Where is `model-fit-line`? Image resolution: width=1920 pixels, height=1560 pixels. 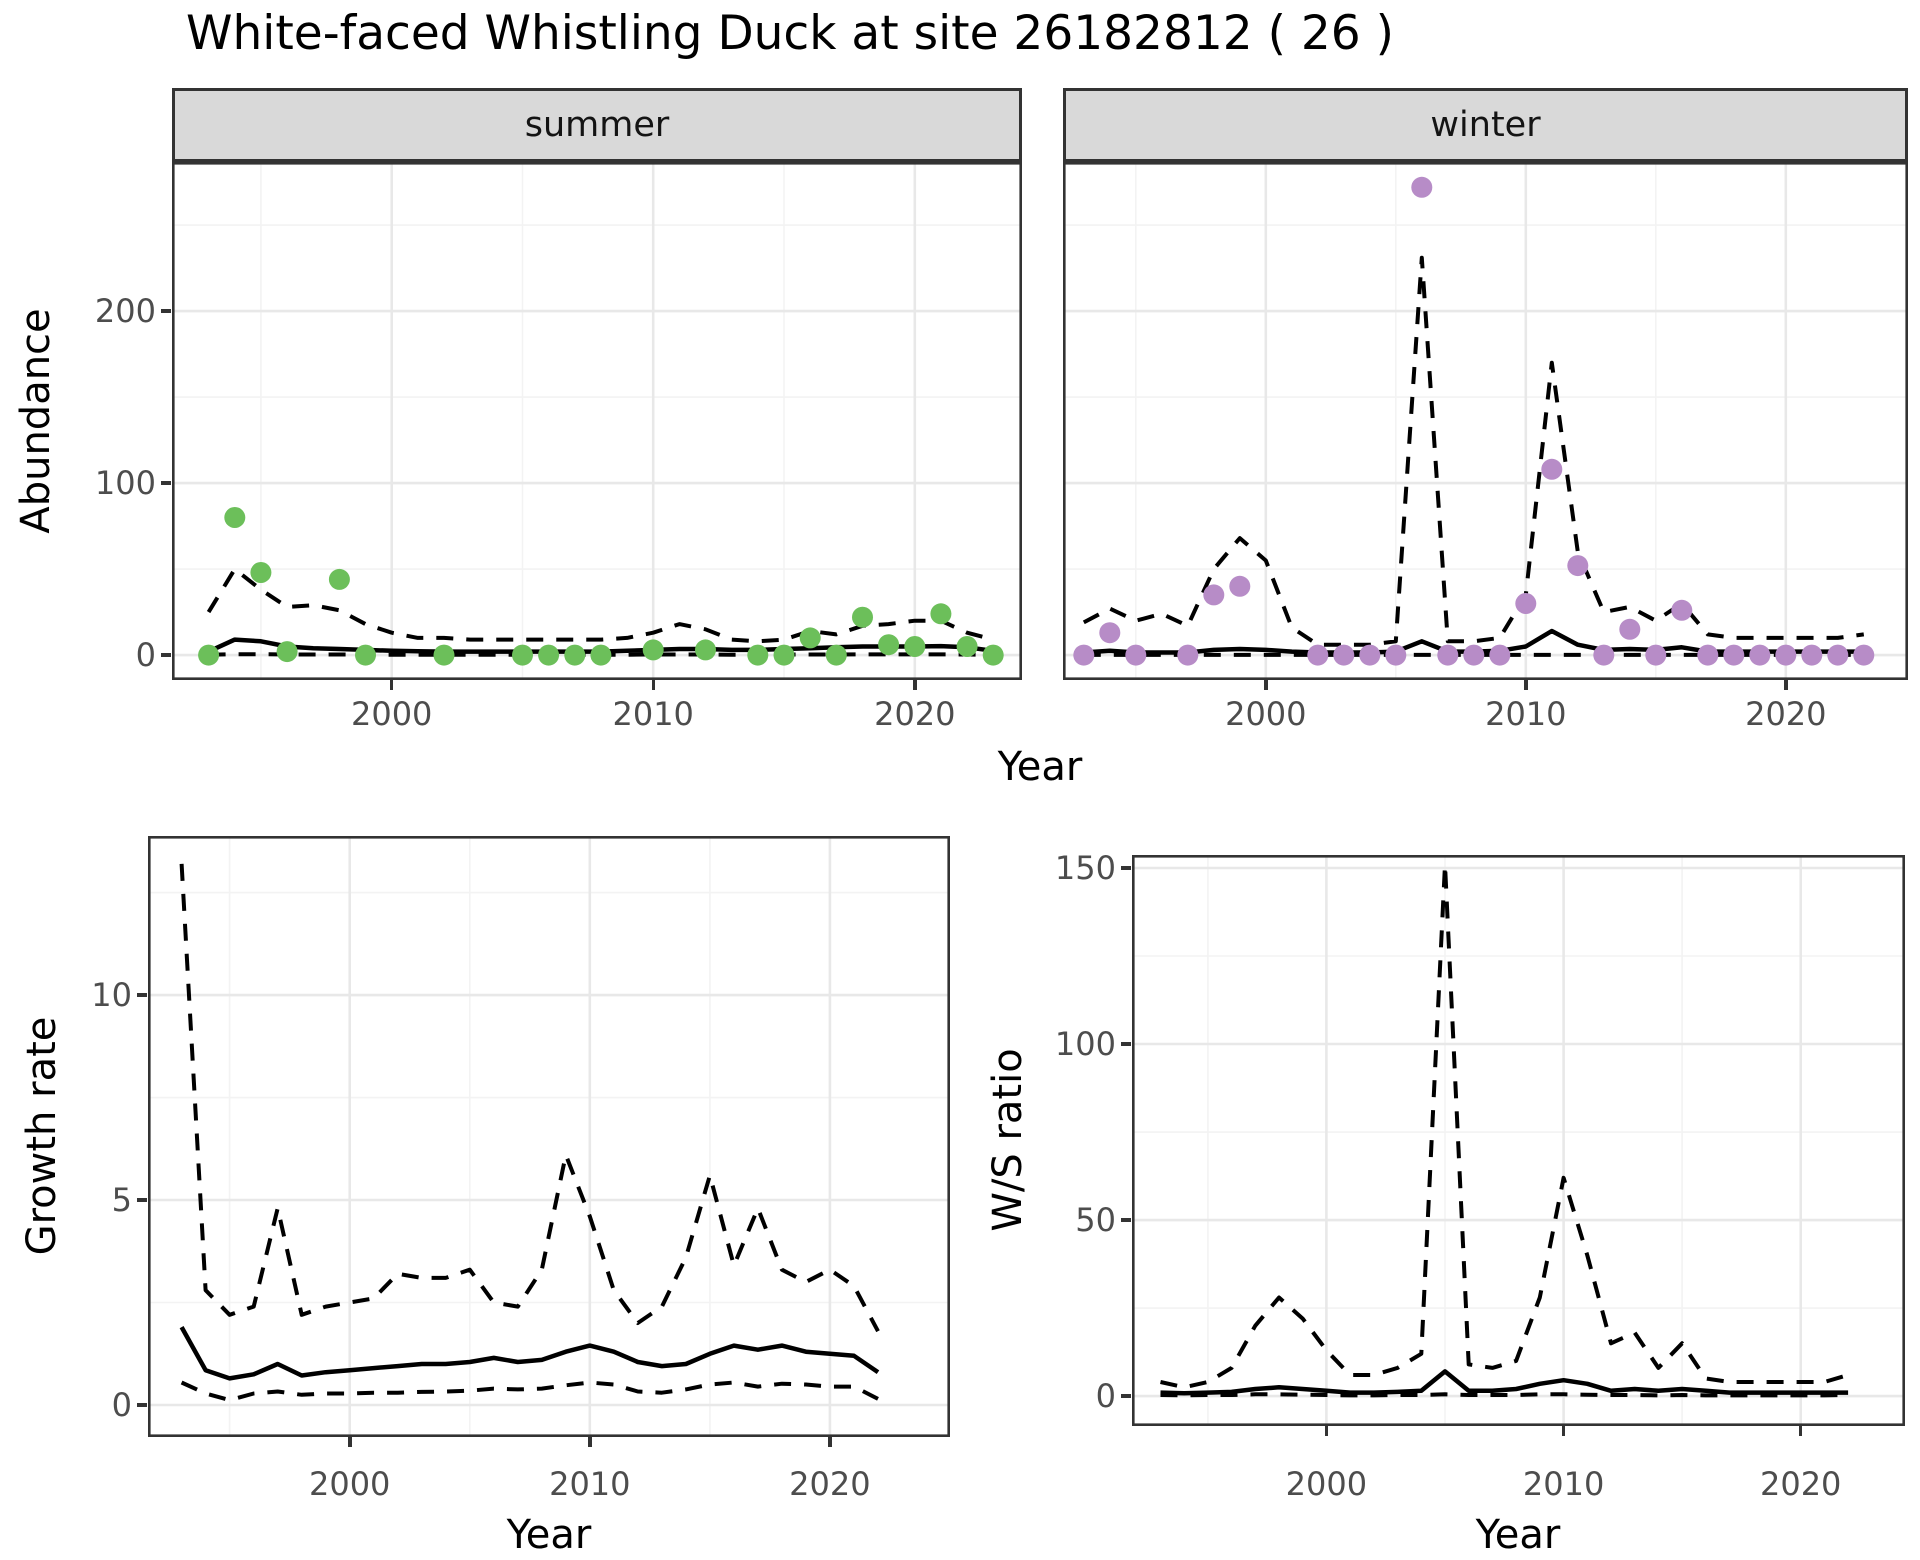
model-fit-line is located at coordinates (529, 1353).